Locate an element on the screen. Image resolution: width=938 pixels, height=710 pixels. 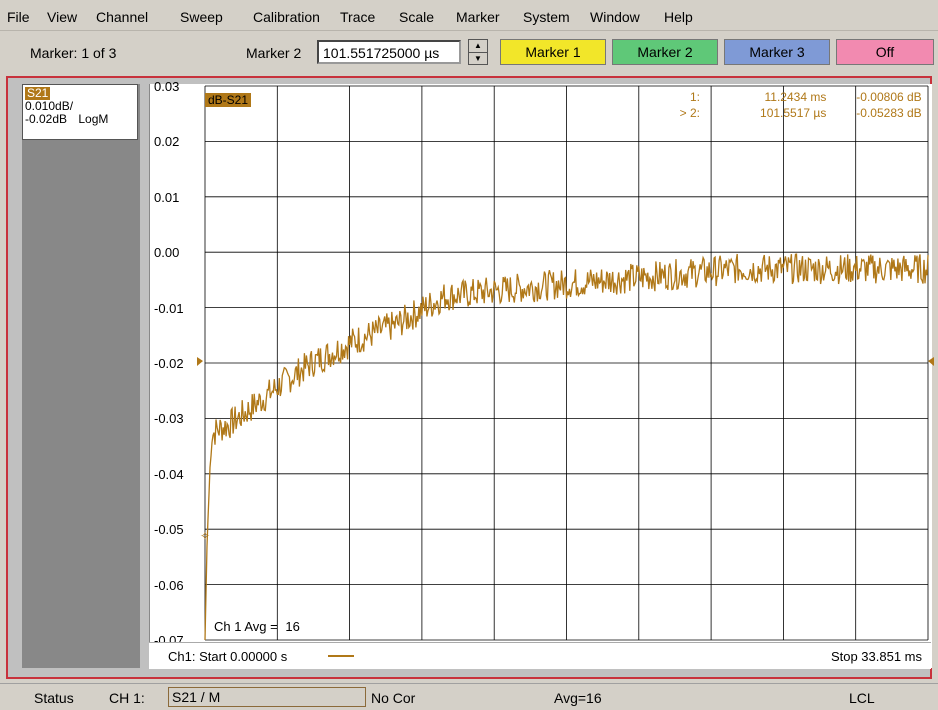
y-tick-label: -0.01 is located at coordinates (169, 308).